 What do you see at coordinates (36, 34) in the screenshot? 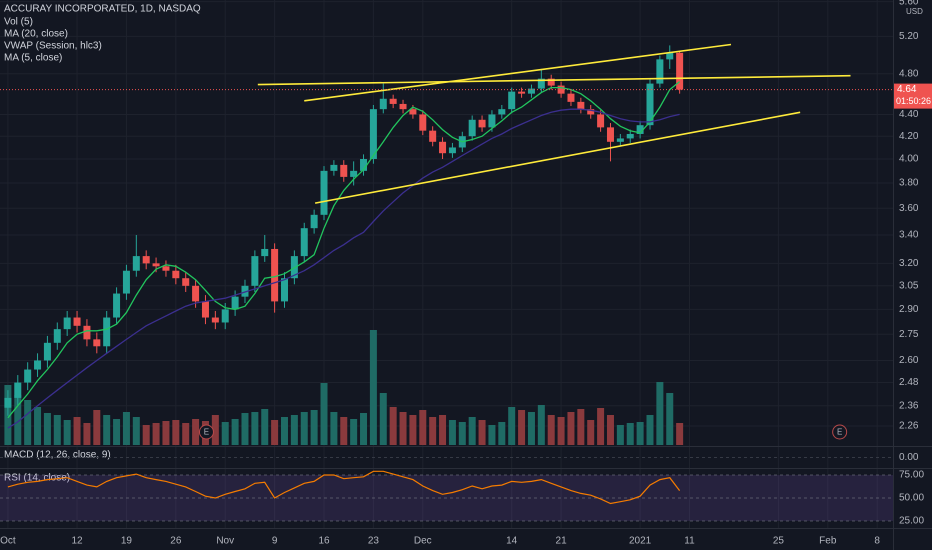
I see `indicator-label: MA (20, close)` at bounding box center [36, 34].